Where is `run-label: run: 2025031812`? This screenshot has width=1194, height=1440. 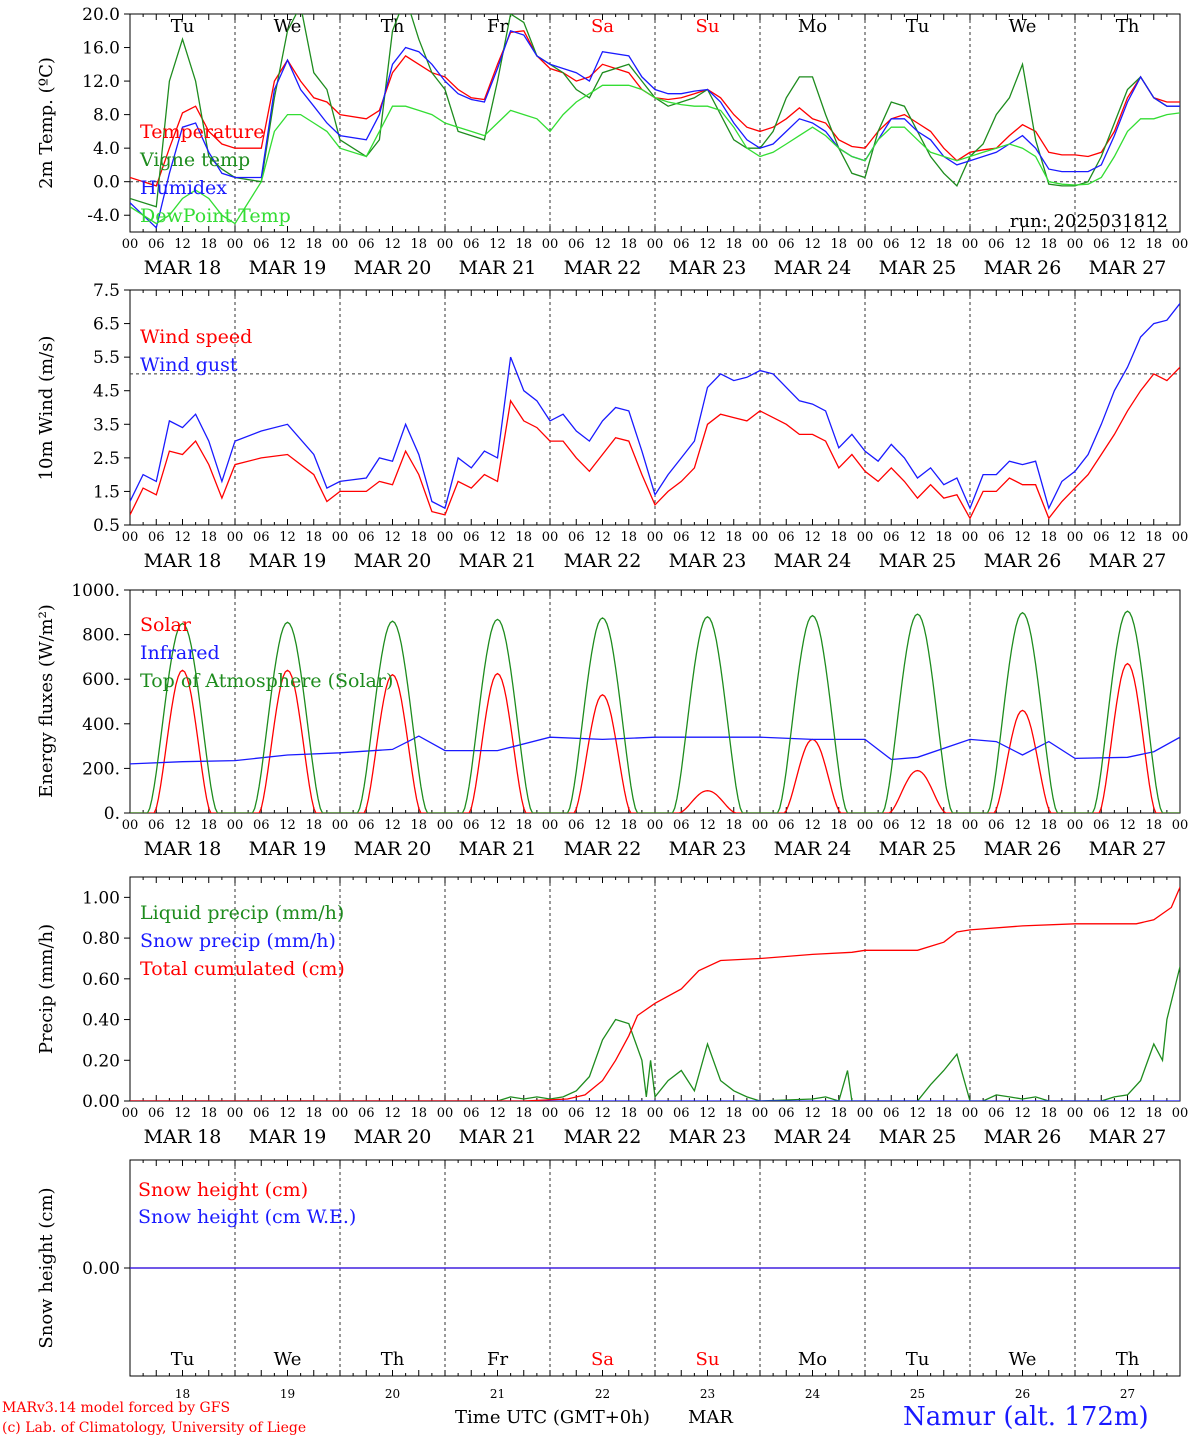 run-label: run: 2025031812 is located at coordinates (1089, 221).